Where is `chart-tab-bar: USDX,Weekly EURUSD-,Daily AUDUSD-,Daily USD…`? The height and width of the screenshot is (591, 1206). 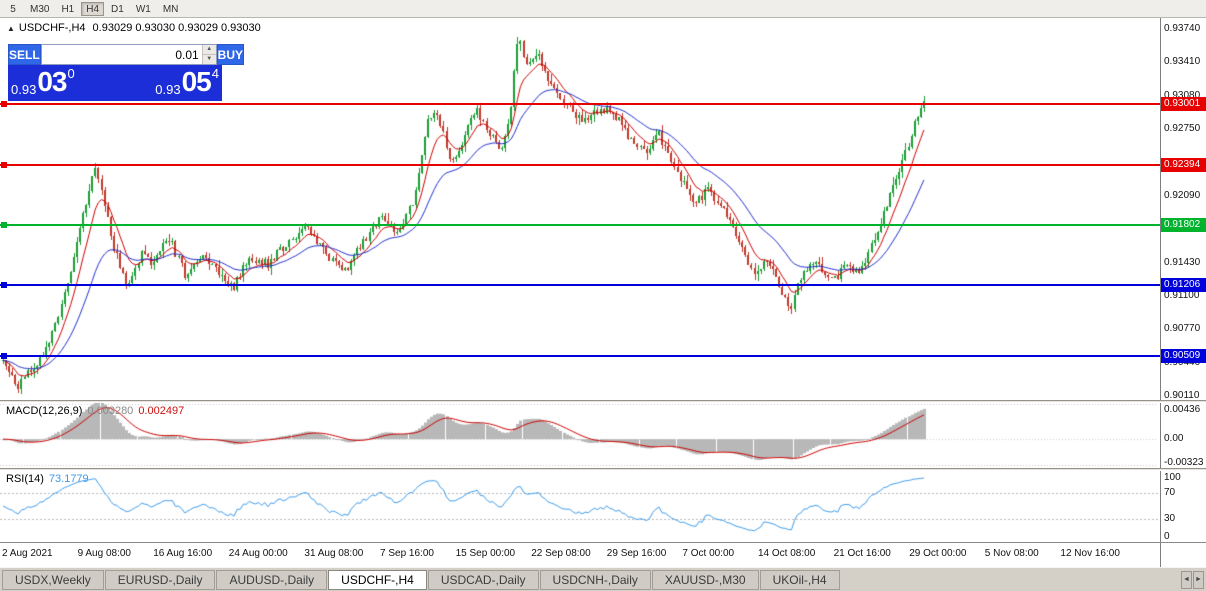 chart-tab-bar: USDX,Weekly EURUSD-,Daily AUDUSD-,Daily USD… is located at coordinates (603, 579).